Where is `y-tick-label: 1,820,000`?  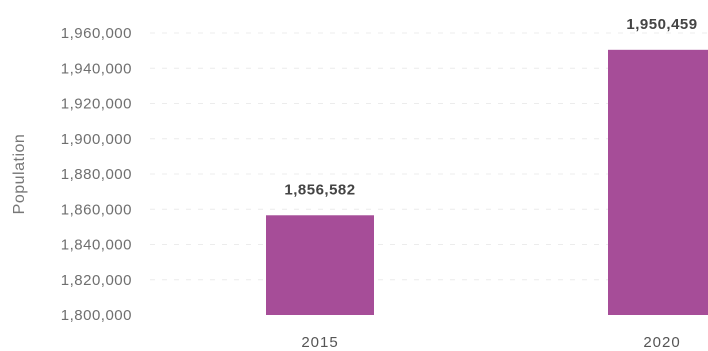 y-tick-label: 1,820,000 is located at coordinates (96, 280).